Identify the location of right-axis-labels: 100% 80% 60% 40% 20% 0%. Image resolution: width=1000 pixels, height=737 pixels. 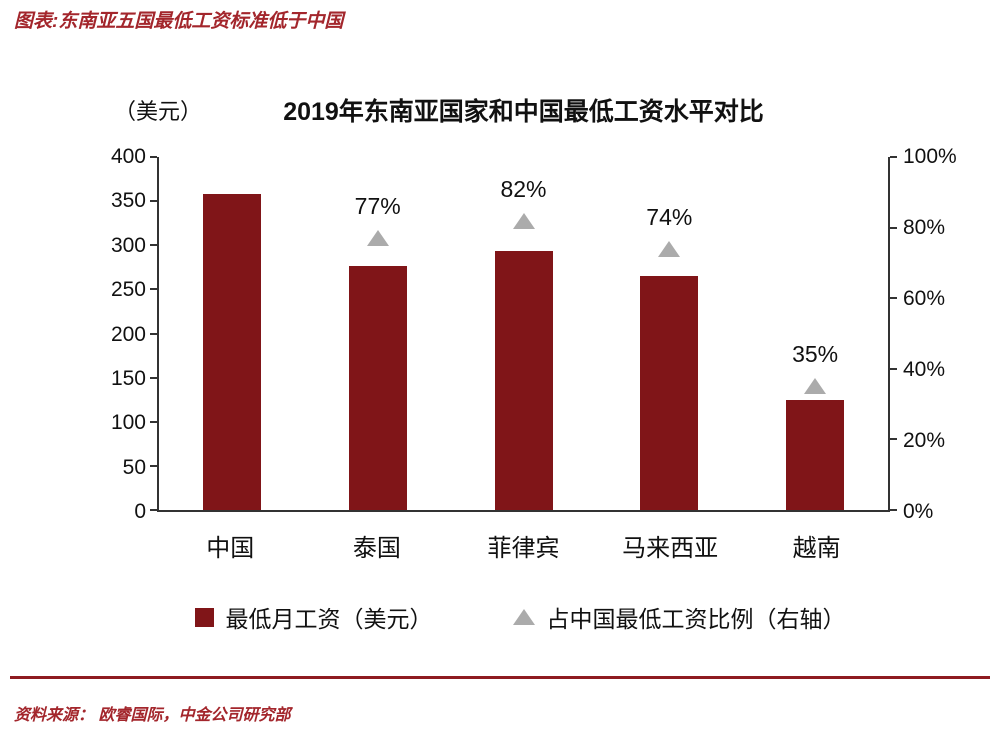
(948, 334).